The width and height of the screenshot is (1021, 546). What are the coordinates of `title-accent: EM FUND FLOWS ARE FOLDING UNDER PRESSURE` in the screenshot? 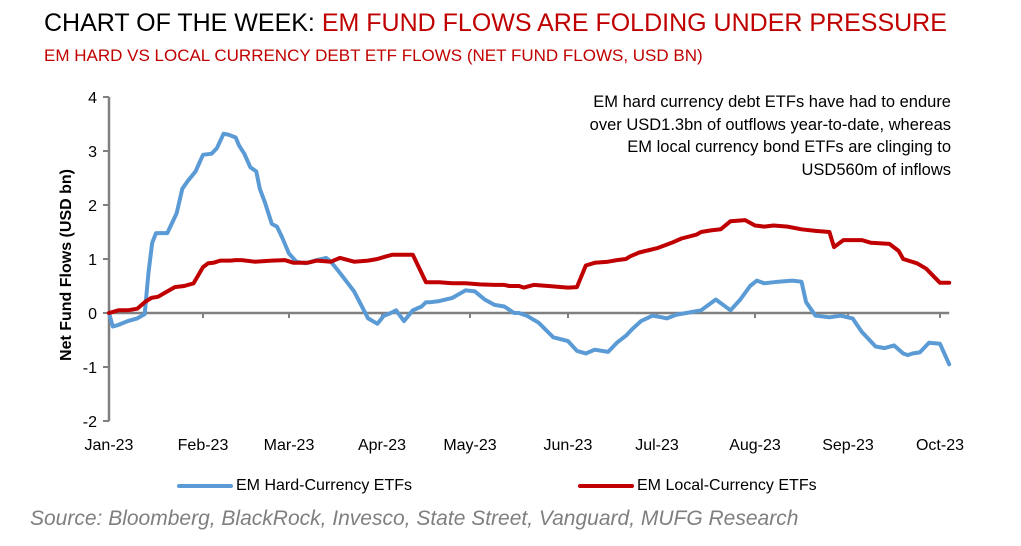 It's located at (634, 23).